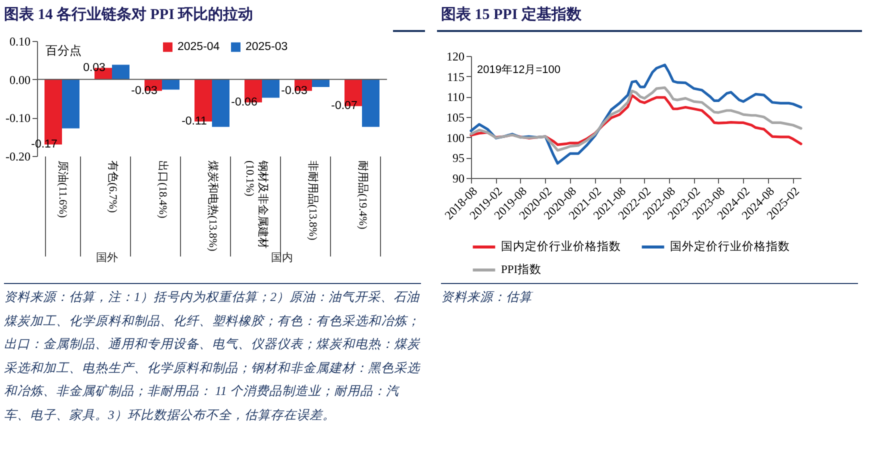 This screenshot has height=456, width=870. I want to click on text: 国内, so click(282, 258).